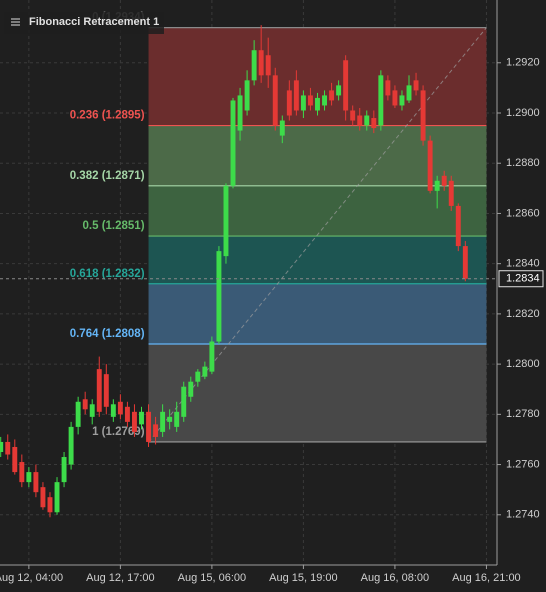 This screenshot has width=546, height=592. Describe the element at coordinates (118, 432) in the screenshot. I see `fib-label: 1 (1.2769)` at that location.